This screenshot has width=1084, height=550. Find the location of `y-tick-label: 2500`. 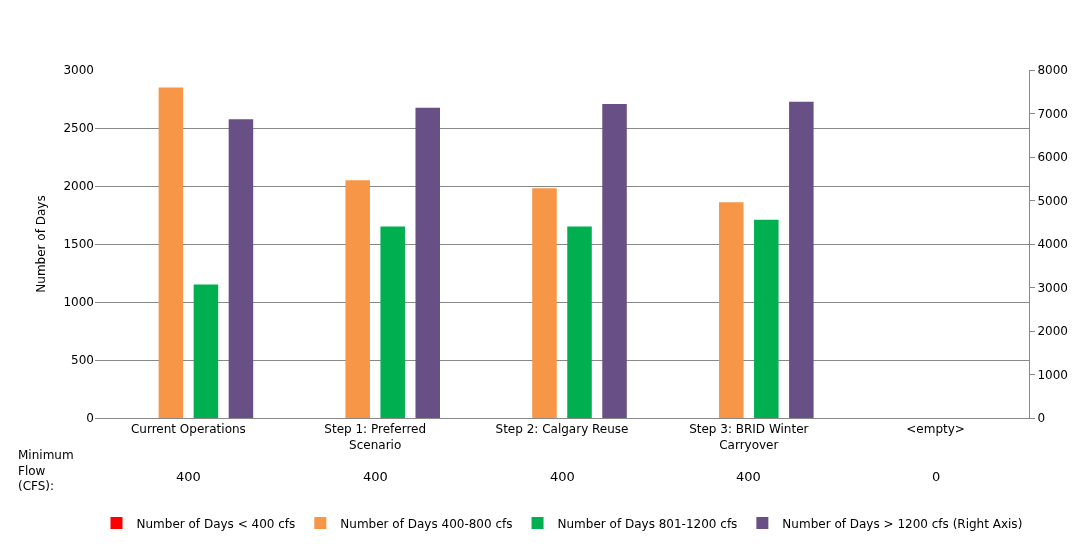

y-tick-label: 2500 is located at coordinates (78, 128).